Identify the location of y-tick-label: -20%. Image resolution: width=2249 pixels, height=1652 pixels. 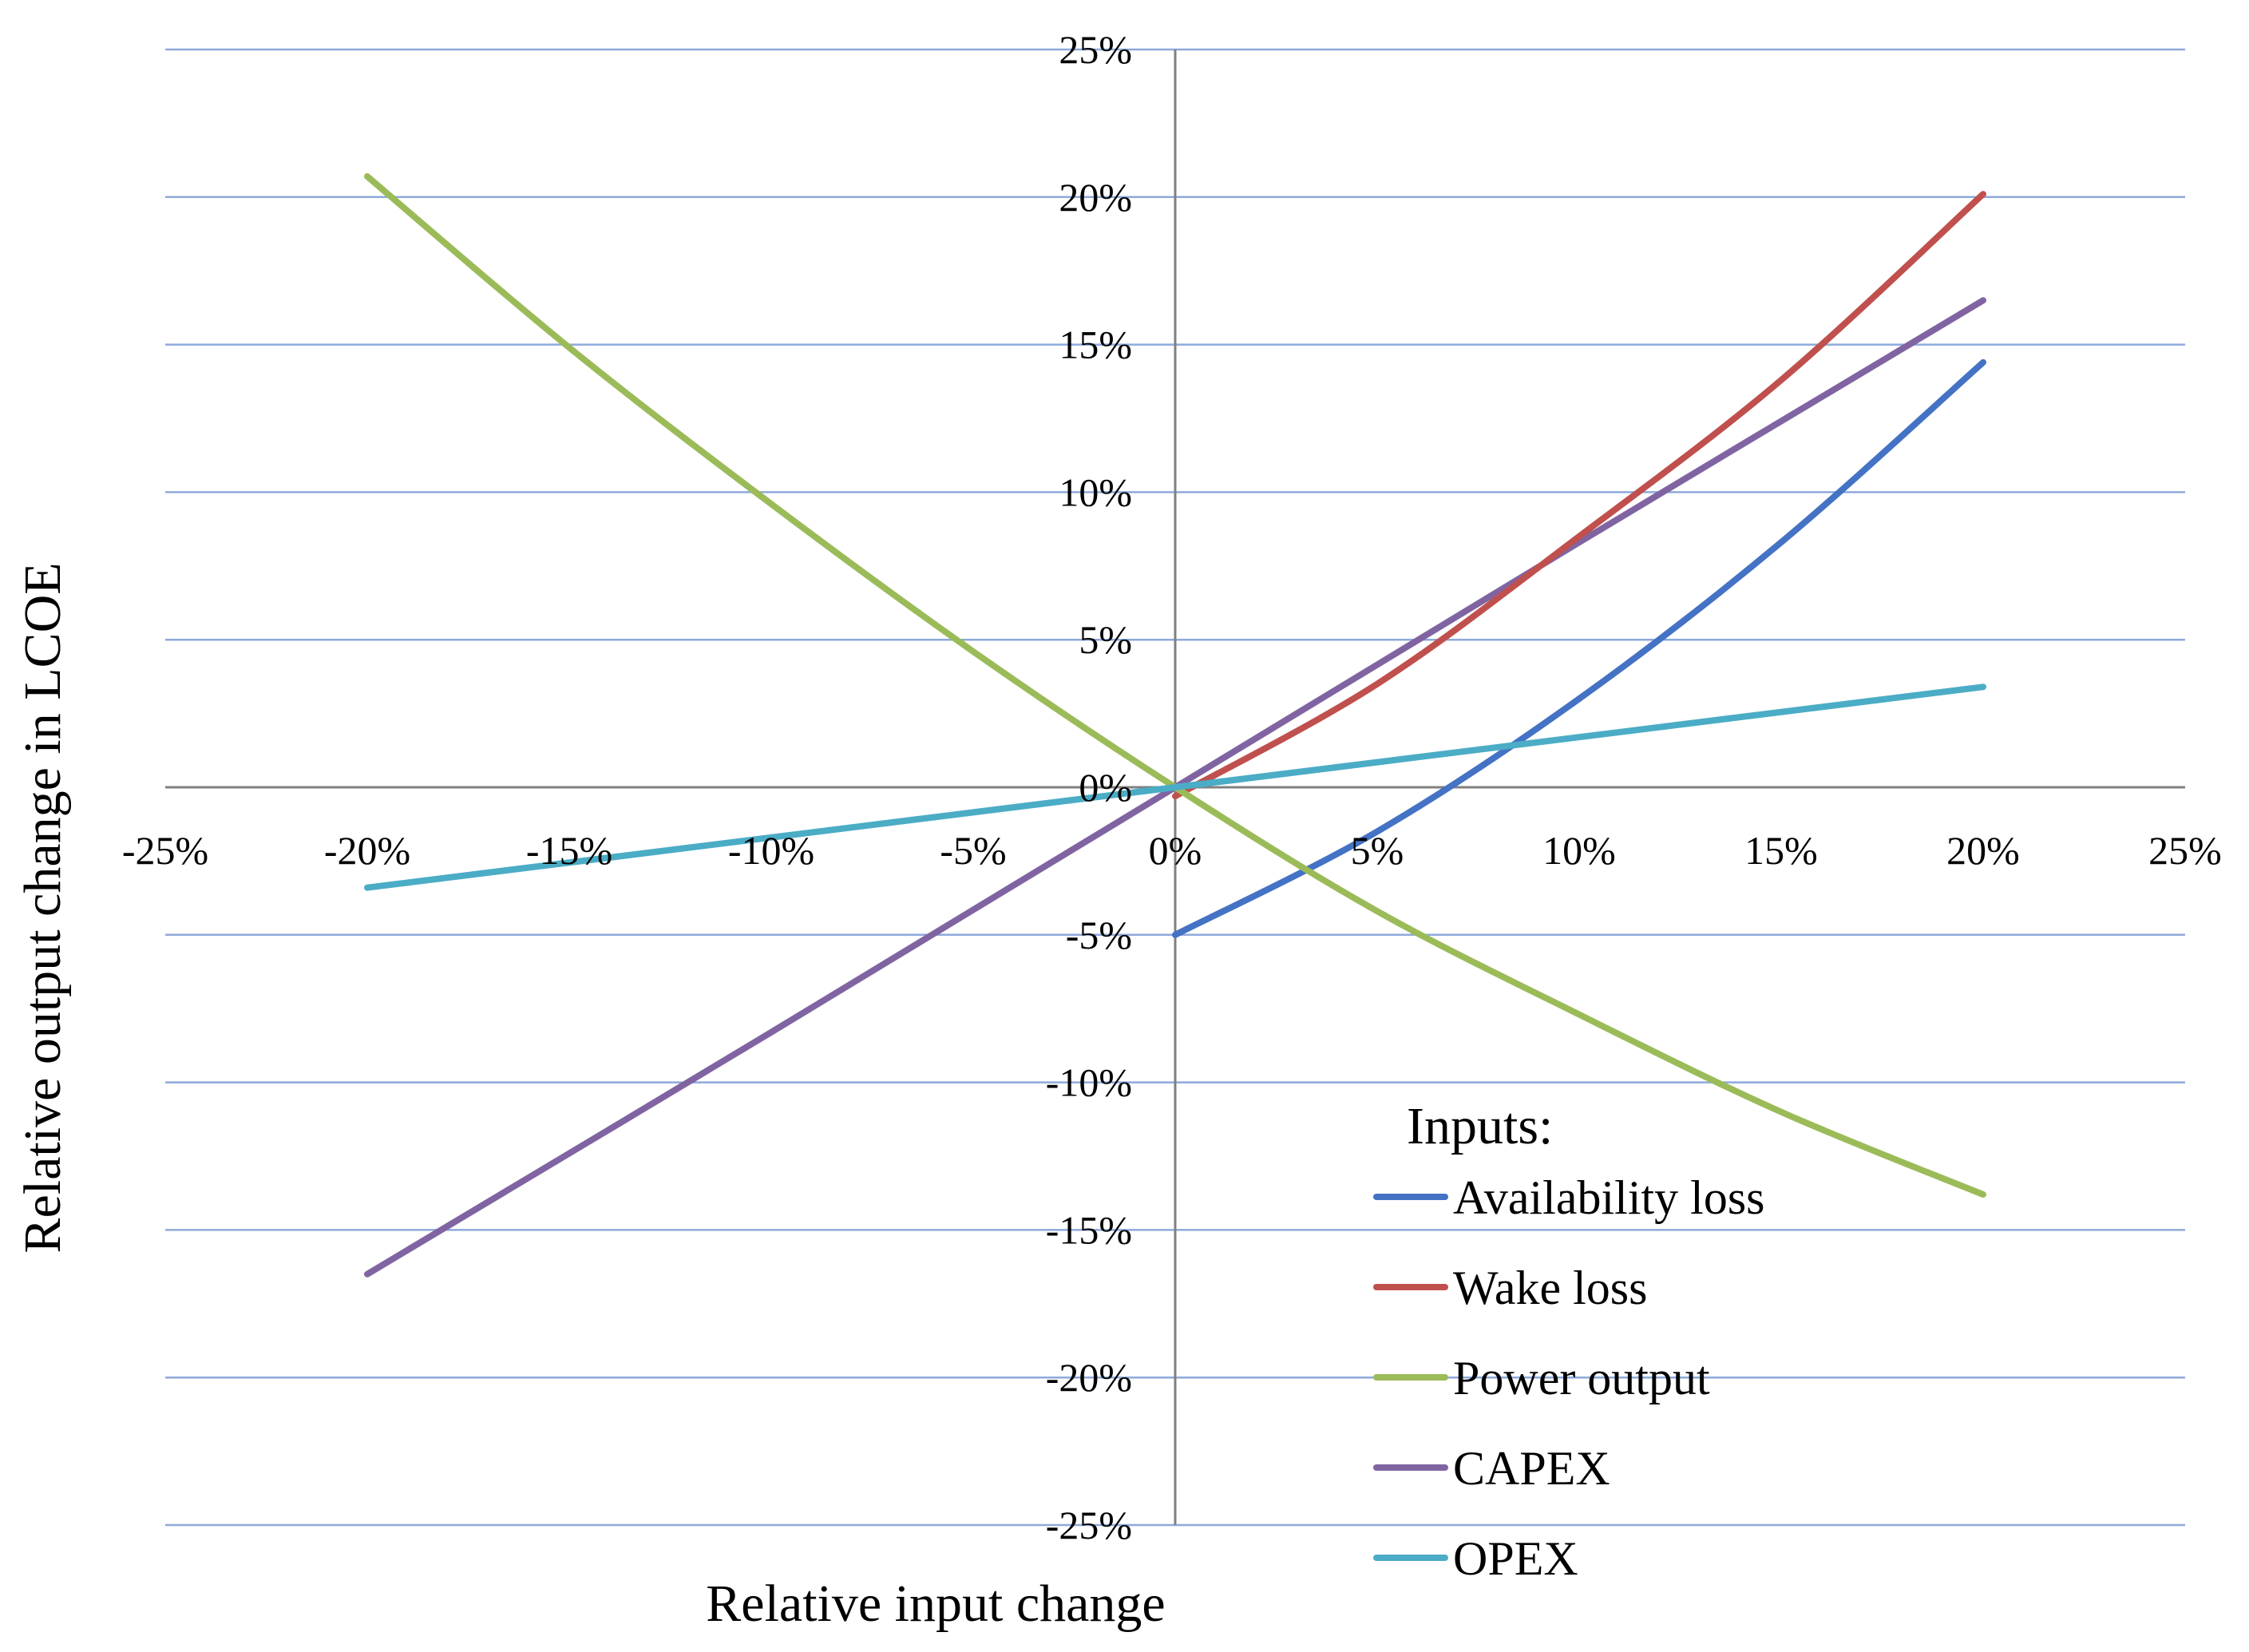
(1089, 1377).